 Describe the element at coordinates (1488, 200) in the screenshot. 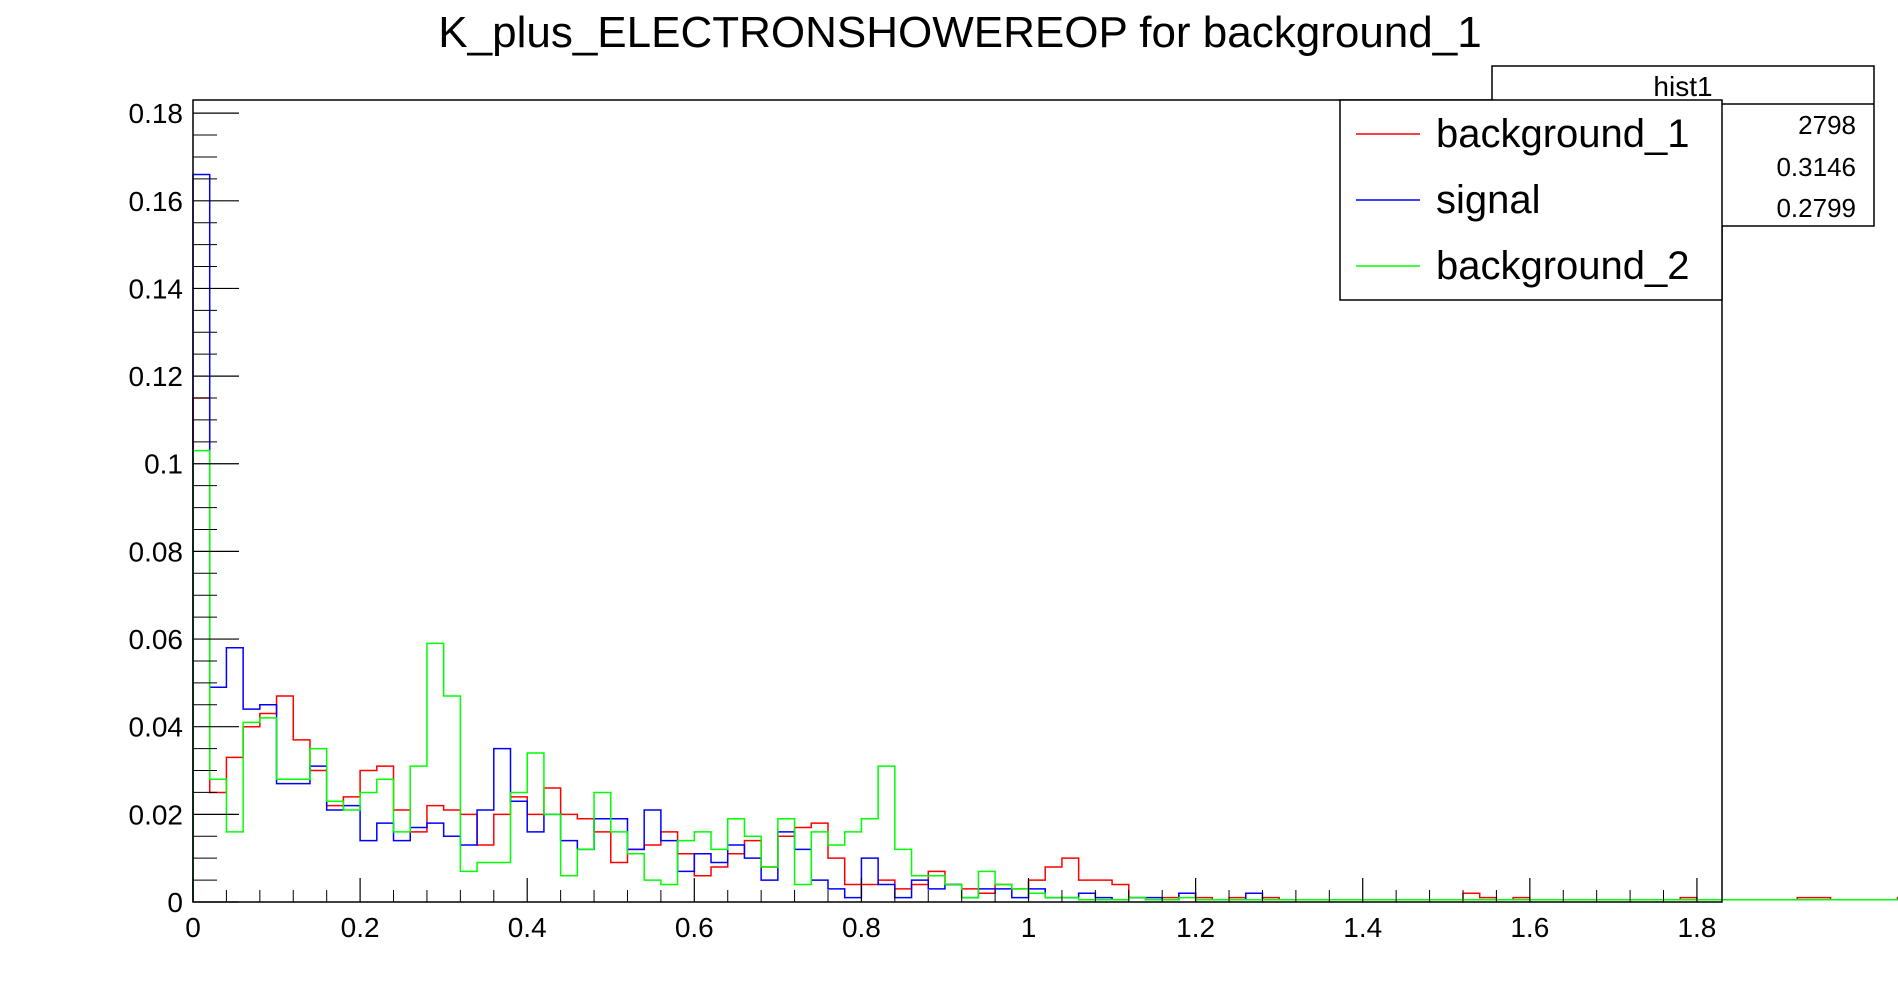

I see `legend-label-signal: signal` at that location.